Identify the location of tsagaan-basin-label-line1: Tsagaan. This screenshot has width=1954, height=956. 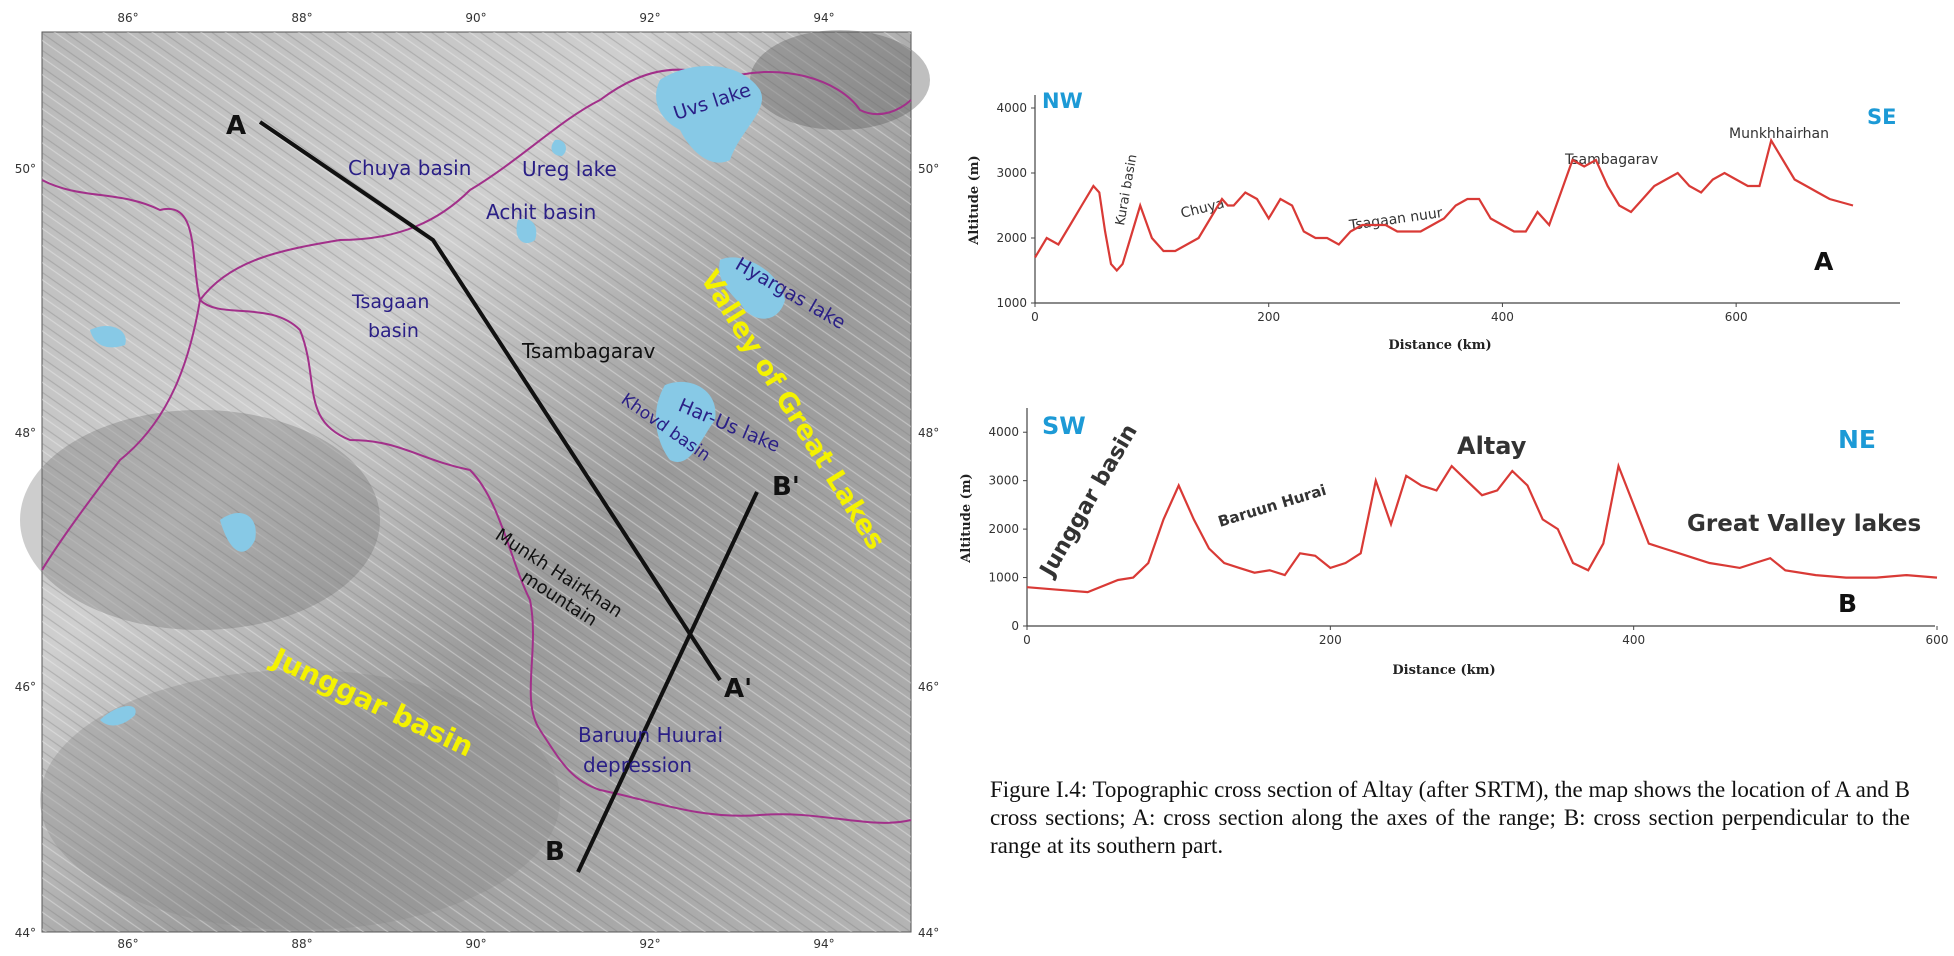
(390, 302).